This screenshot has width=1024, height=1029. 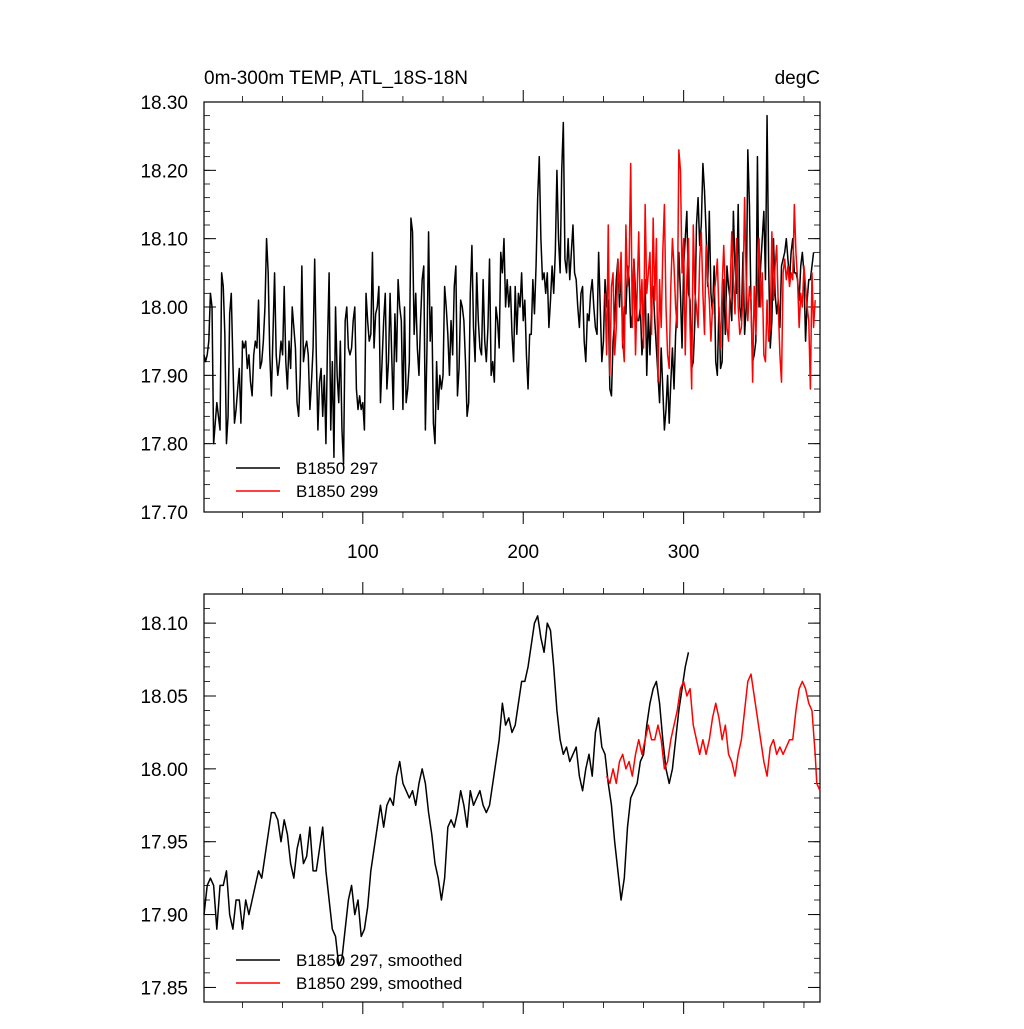 What do you see at coordinates (797, 78) in the screenshot?
I see `chart-units: degC` at bounding box center [797, 78].